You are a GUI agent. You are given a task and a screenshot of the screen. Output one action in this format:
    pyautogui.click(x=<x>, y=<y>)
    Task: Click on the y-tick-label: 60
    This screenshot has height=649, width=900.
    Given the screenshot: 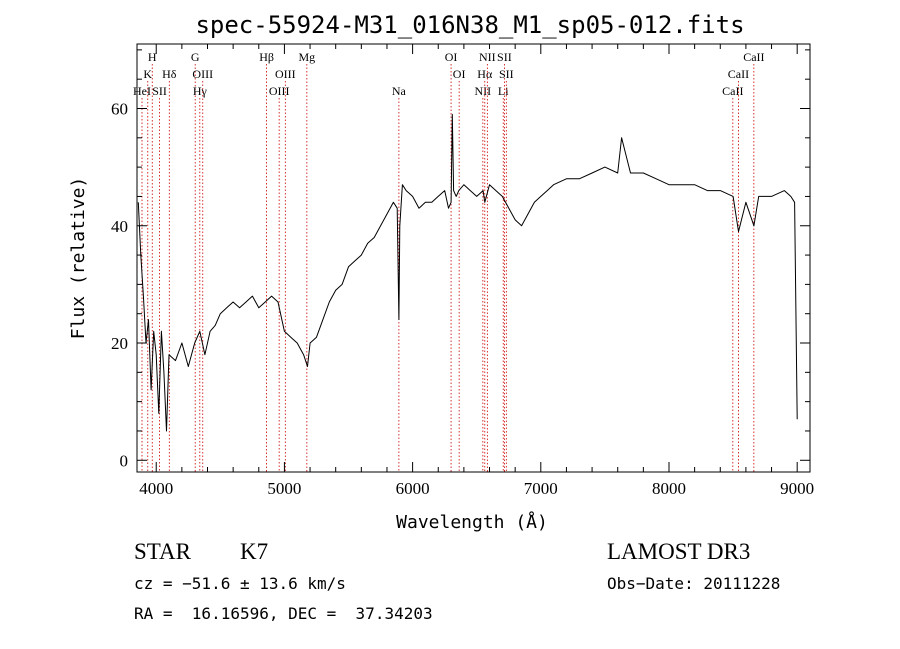 What is the action you would take?
    pyautogui.click(x=119, y=108)
    